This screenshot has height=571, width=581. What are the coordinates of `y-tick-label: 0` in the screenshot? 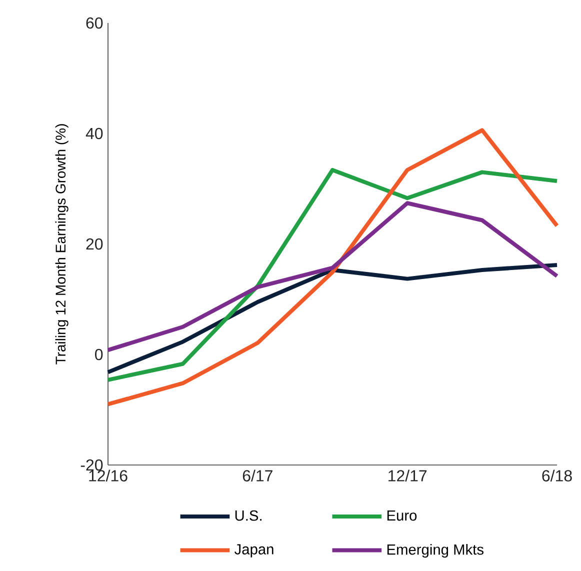 It's located at (99, 354).